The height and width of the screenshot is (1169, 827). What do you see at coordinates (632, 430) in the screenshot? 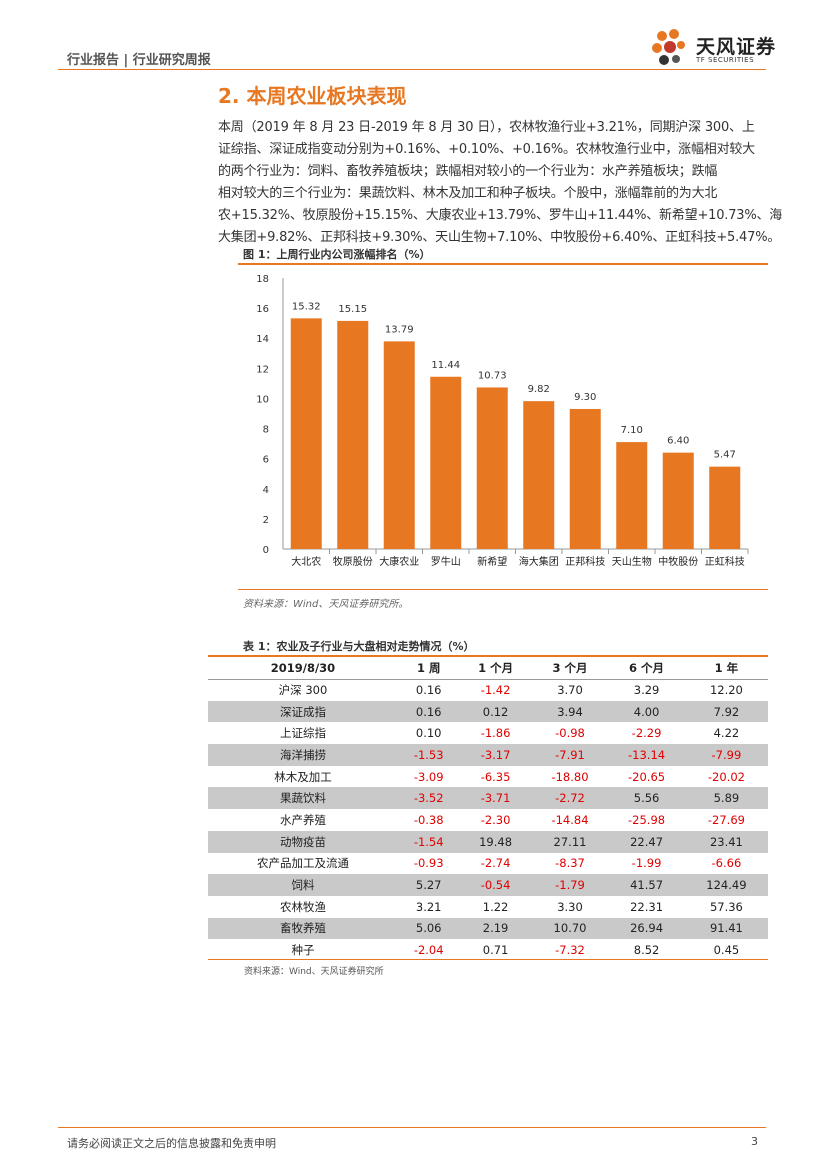
I see `bar-value-label: 7.10` at bounding box center [632, 430].